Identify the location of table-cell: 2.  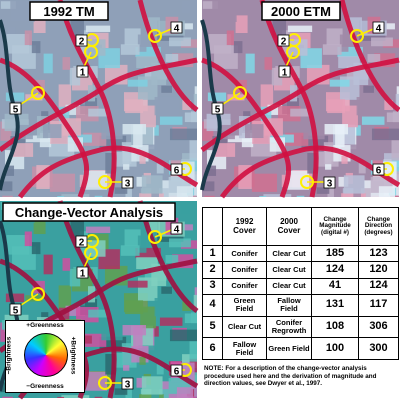
(212, 270).